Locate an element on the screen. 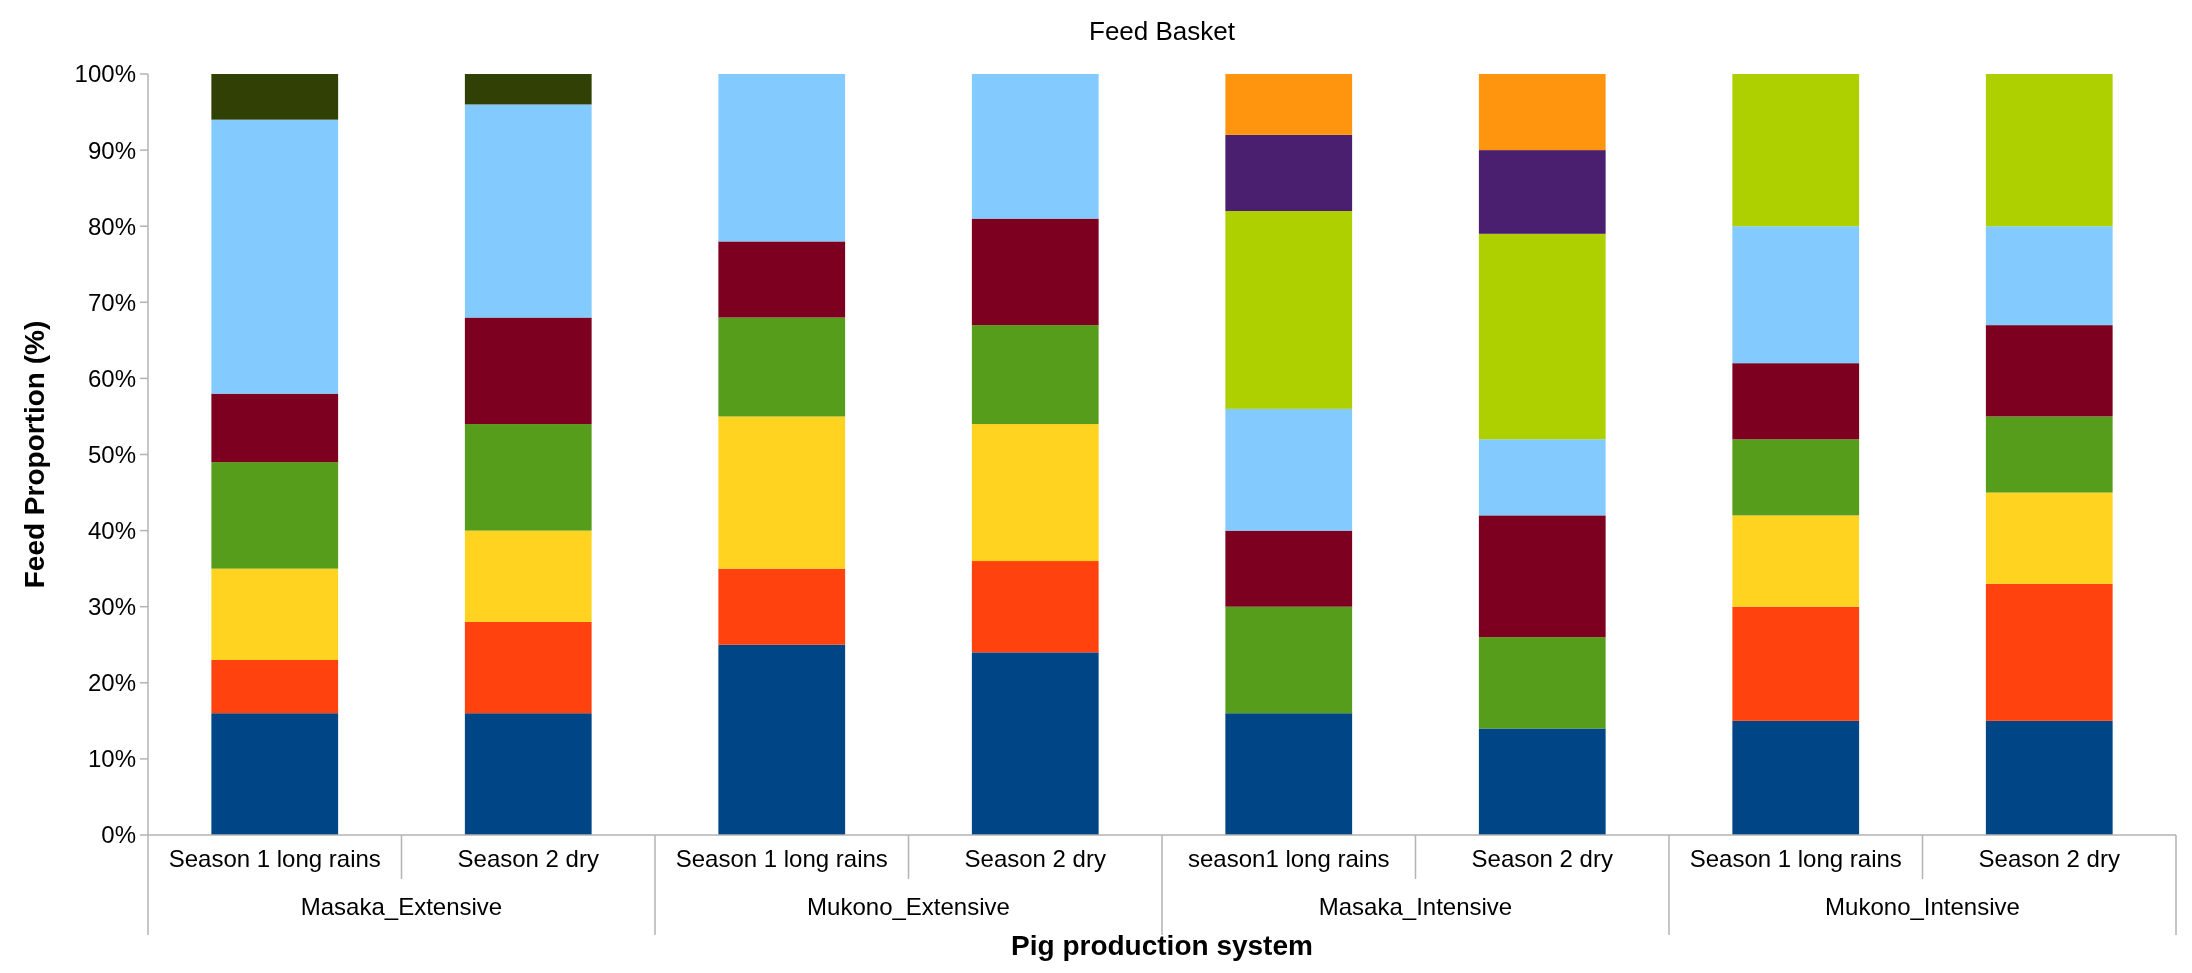 The height and width of the screenshot is (973, 2192). y-tick-label: 80% is located at coordinates (111, 226).